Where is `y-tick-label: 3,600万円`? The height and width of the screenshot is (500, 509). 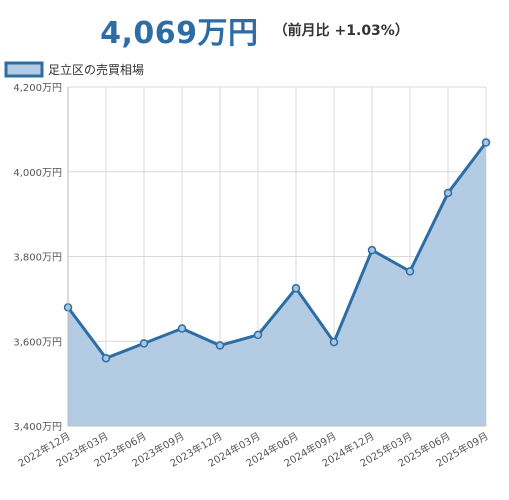
y-tick-label: 3,600万円 is located at coordinates (37, 342).